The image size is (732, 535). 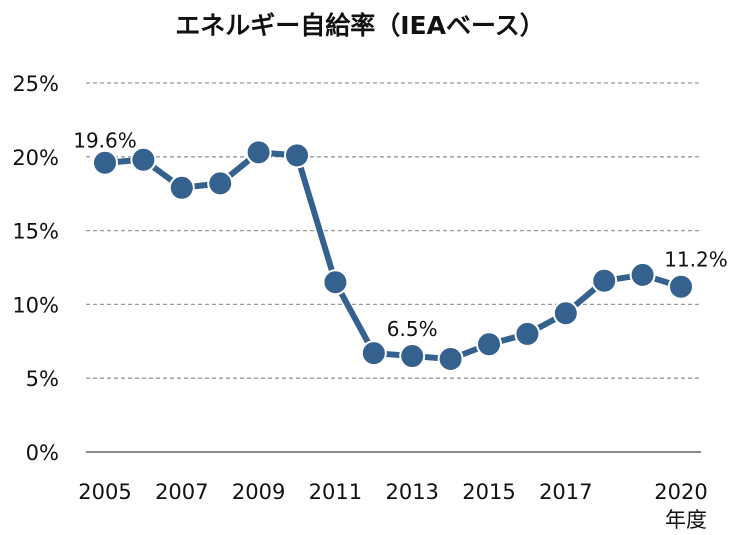 I want to click on y-tick-label: 20%, so click(x=35, y=158).